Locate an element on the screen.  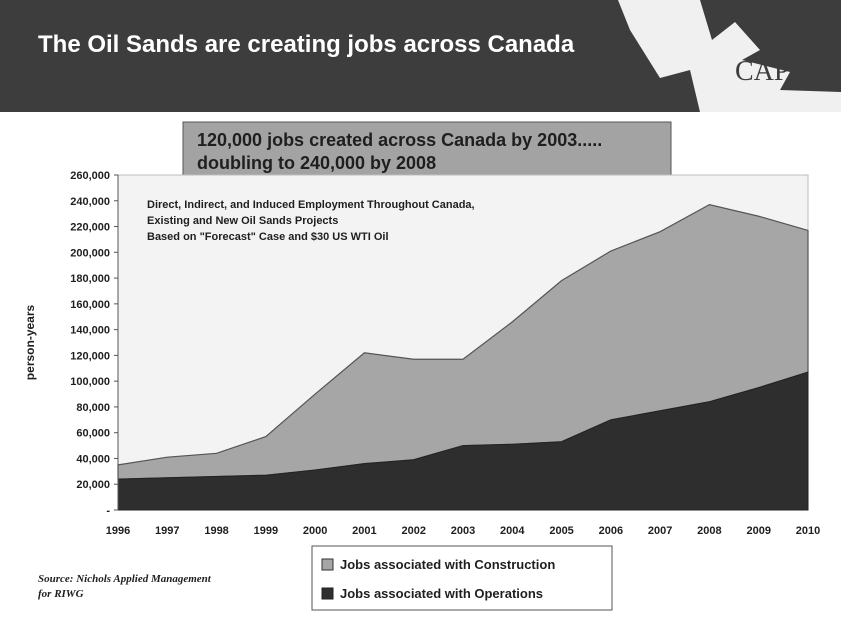
x-tick-label: 2002 is located at coordinates (413, 531).